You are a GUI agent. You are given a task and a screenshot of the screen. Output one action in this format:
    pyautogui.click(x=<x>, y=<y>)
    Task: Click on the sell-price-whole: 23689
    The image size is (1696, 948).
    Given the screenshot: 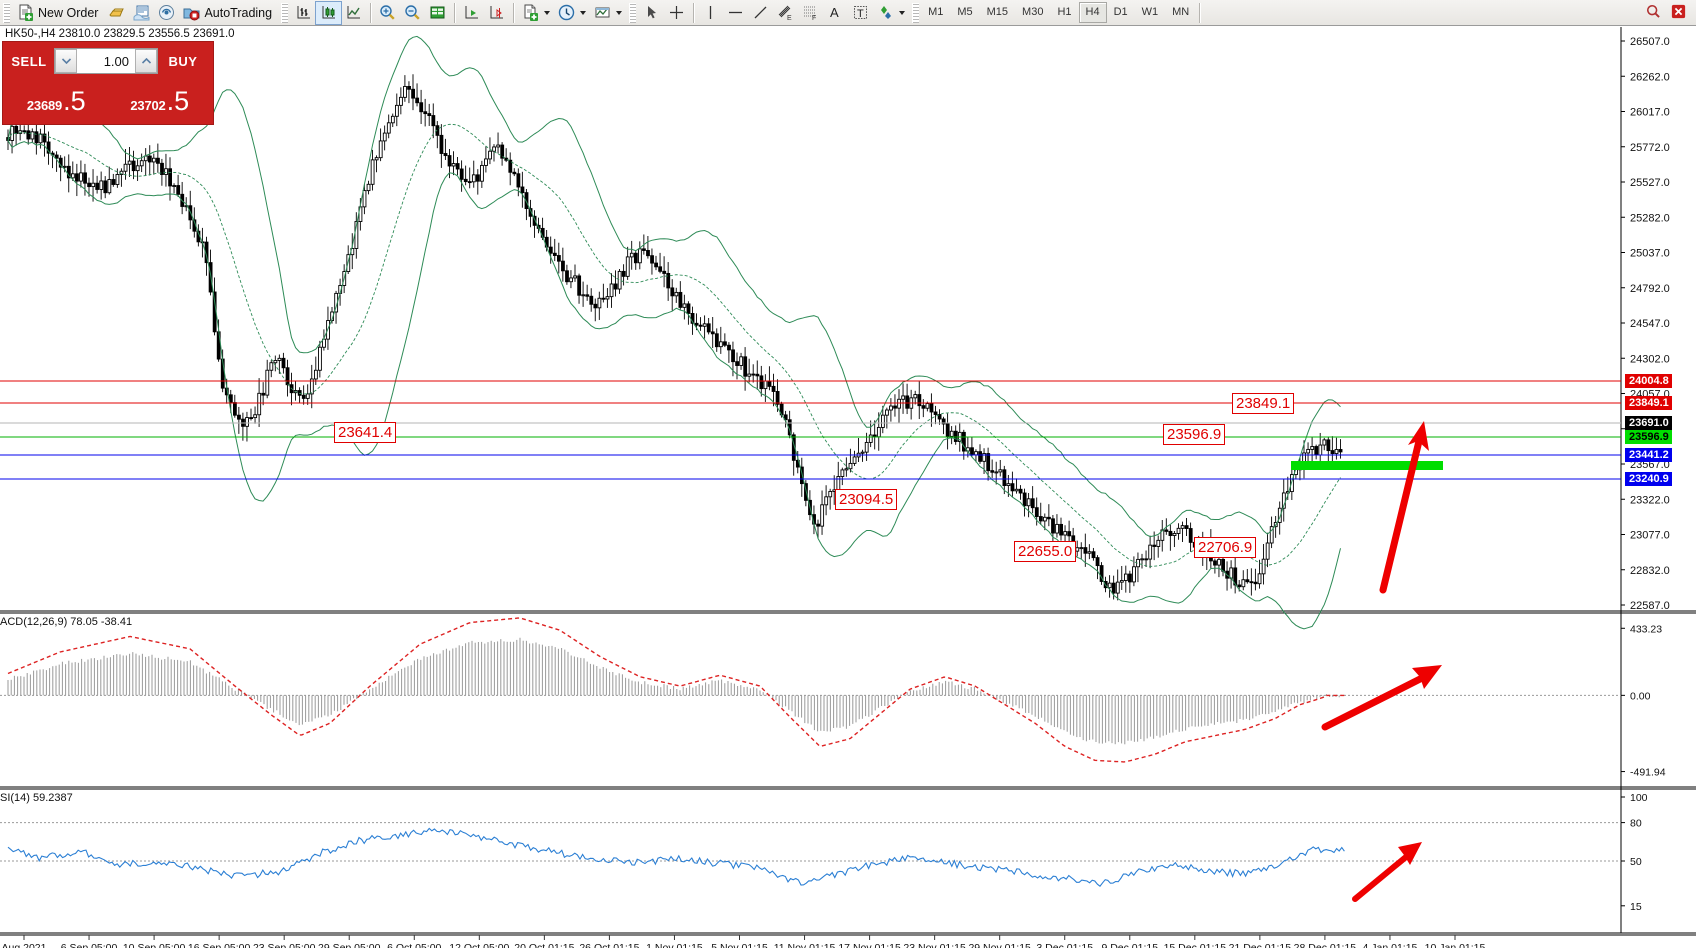 What is the action you would take?
    pyautogui.click(x=44, y=105)
    